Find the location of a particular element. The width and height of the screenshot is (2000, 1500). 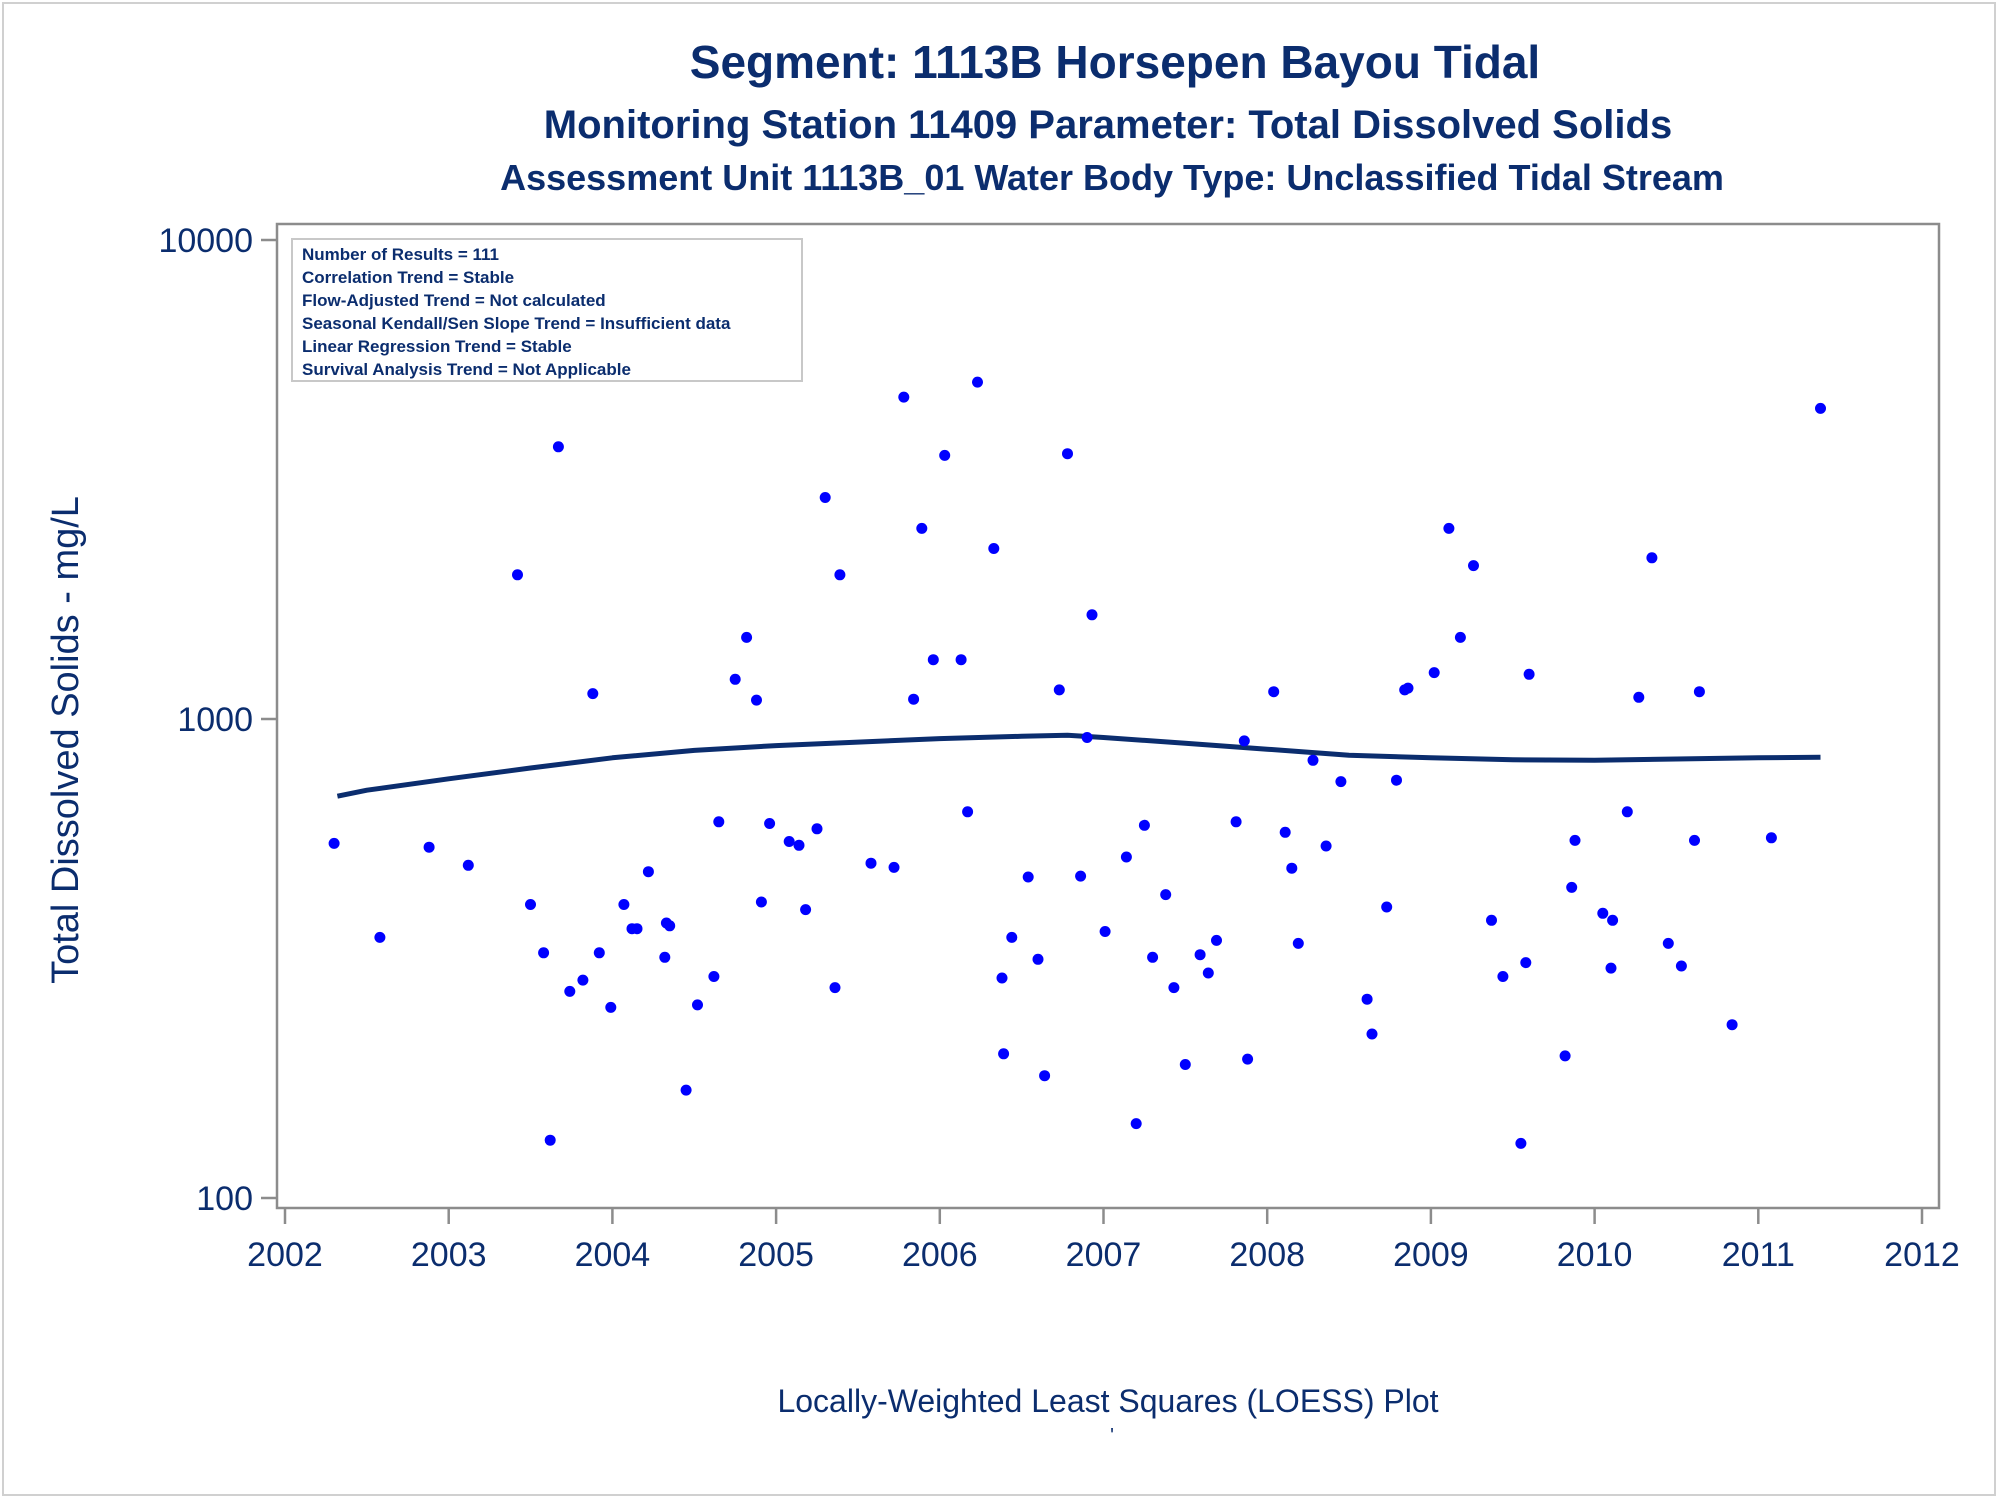

y-axis-label: Total Dissolved Solids - mg/L is located at coordinates (66, 740).